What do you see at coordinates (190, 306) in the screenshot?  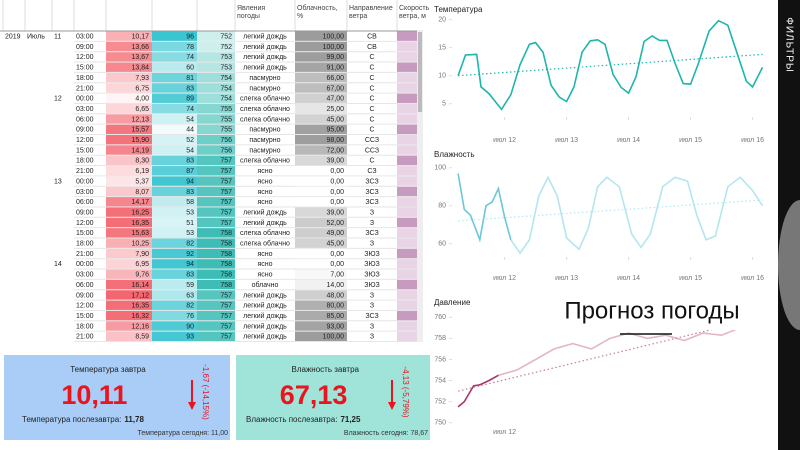 I see `table-cell: 82` at bounding box center [190, 306].